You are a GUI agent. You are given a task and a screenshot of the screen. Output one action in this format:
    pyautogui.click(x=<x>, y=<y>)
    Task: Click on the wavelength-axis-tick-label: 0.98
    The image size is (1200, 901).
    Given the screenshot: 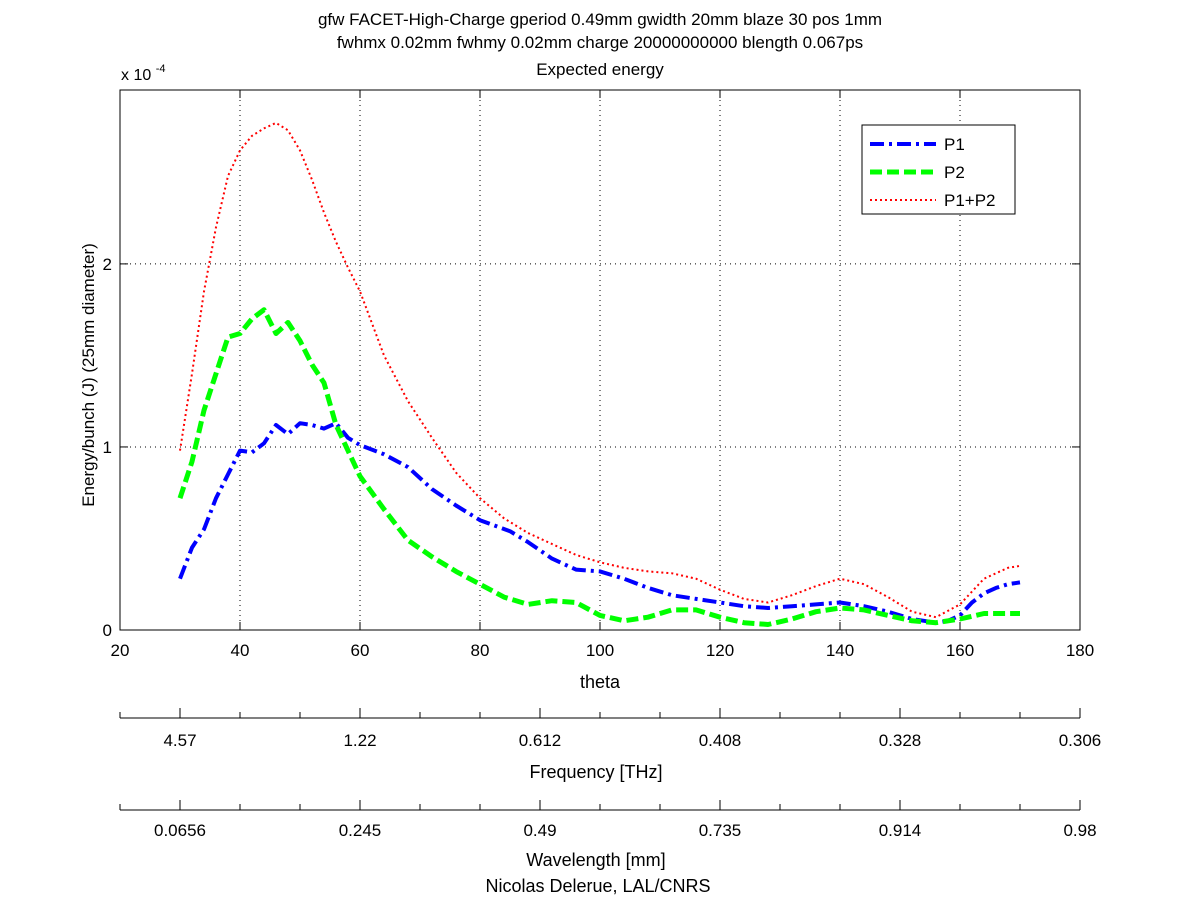 What is the action you would take?
    pyautogui.click(x=1079, y=830)
    